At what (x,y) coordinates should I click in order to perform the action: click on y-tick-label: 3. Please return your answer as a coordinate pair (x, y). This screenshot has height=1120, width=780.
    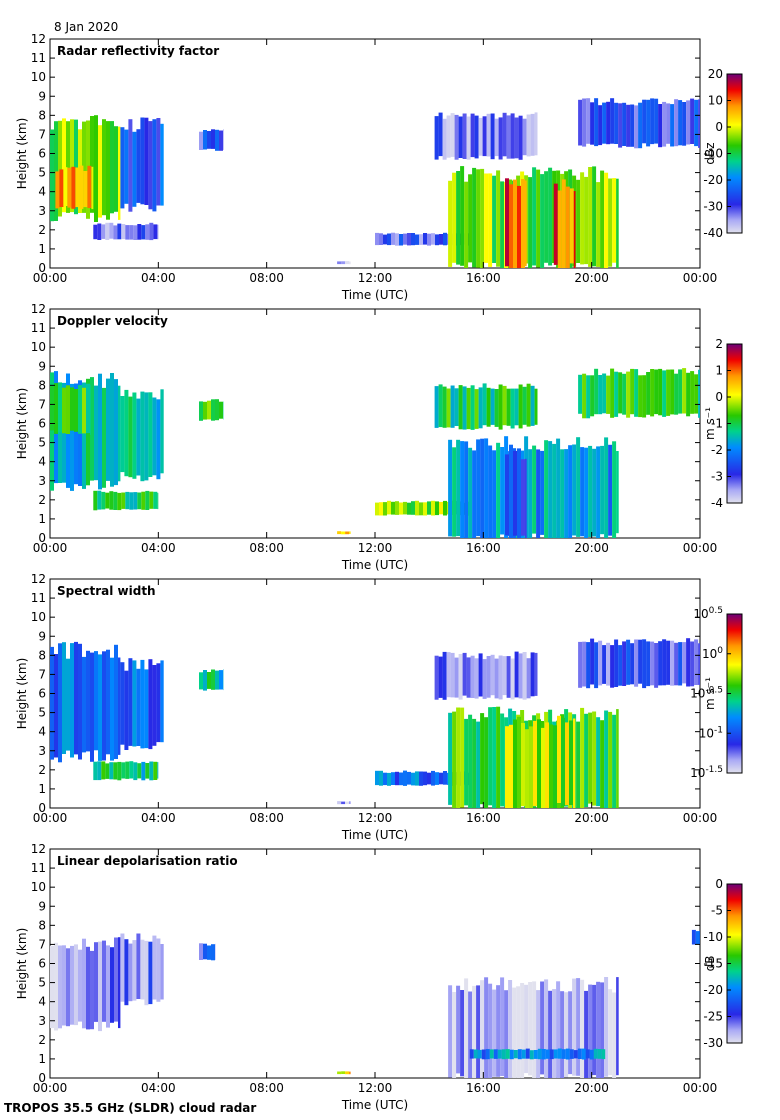
    Looking at the image, I should click on (42, 211).